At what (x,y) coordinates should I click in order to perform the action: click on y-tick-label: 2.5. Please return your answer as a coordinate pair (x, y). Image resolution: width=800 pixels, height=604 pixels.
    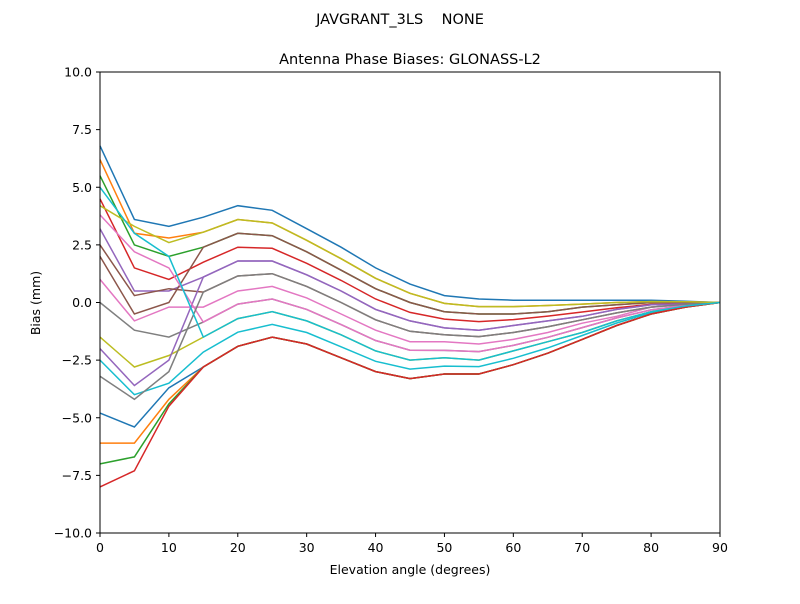
    Looking at the image, I should click on (82, 244).